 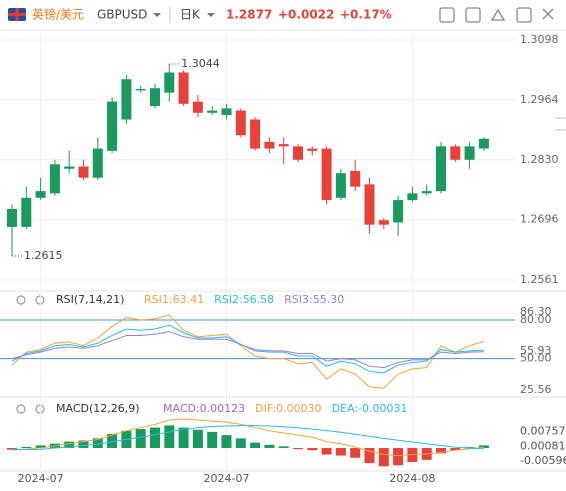 What do you see at coordinates (536, 389) in the screenshot?
I see `y-tick-label: 25.56` at bounding box center [536, 389].